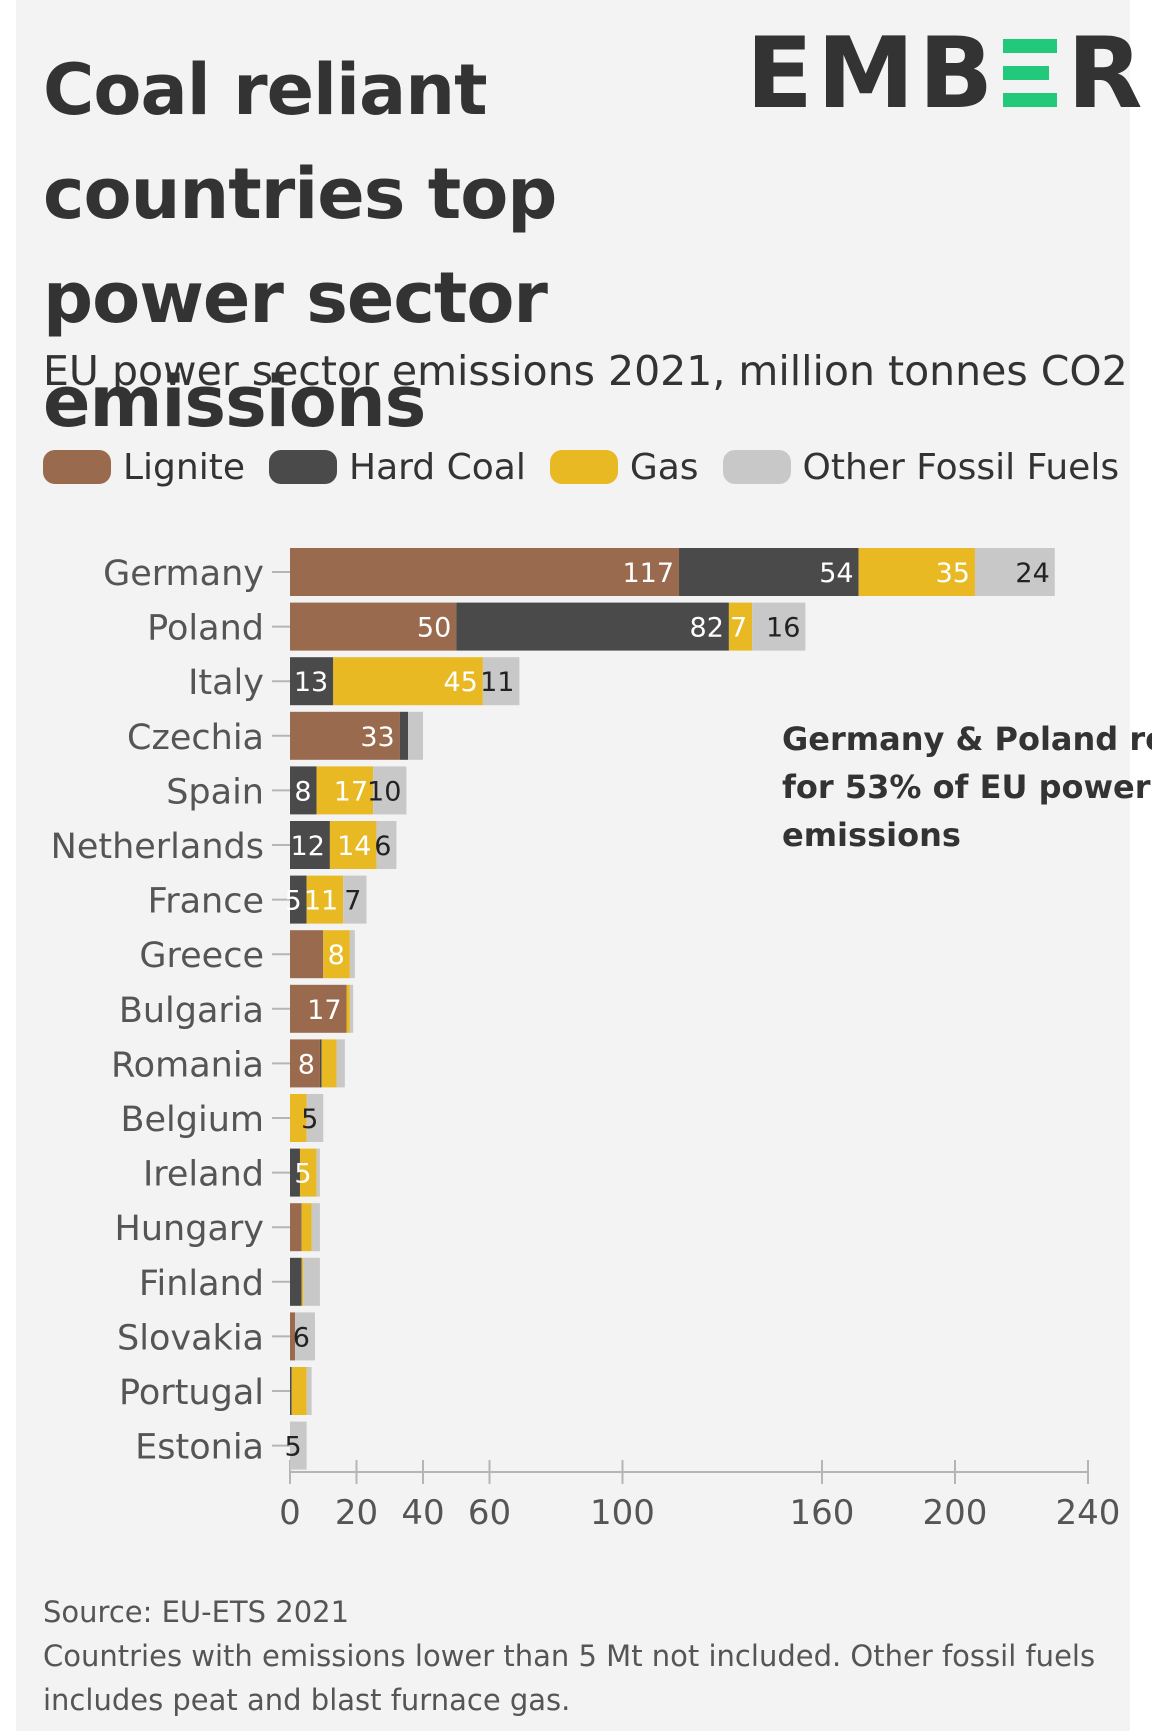  What do you see at coordinates (189, 1229) in the screenshot?
I see `category-label-hungary: Hungary` at bounding box center [189, 1229].